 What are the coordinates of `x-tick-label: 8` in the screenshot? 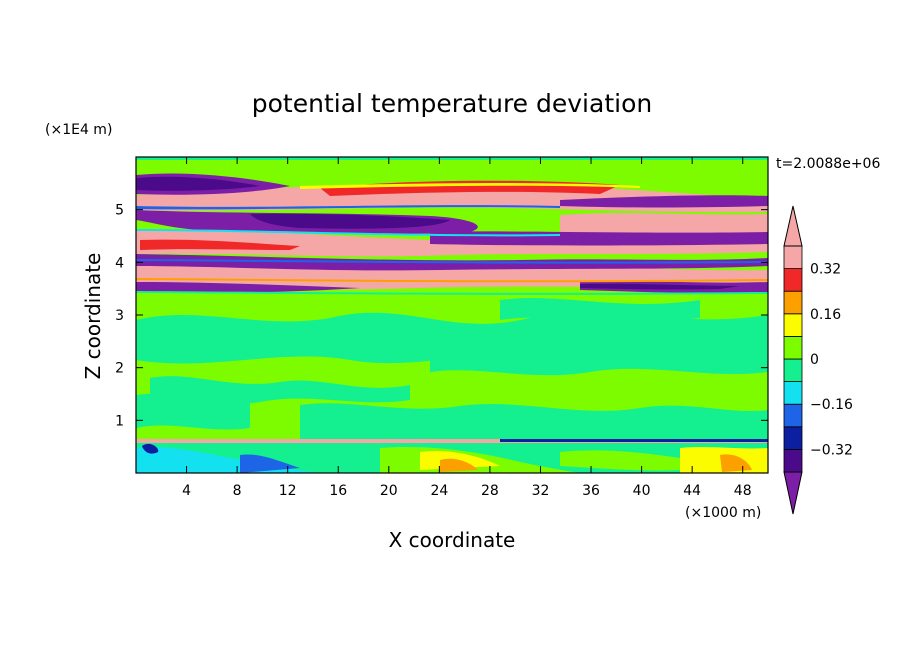 It's located at (237, 491).